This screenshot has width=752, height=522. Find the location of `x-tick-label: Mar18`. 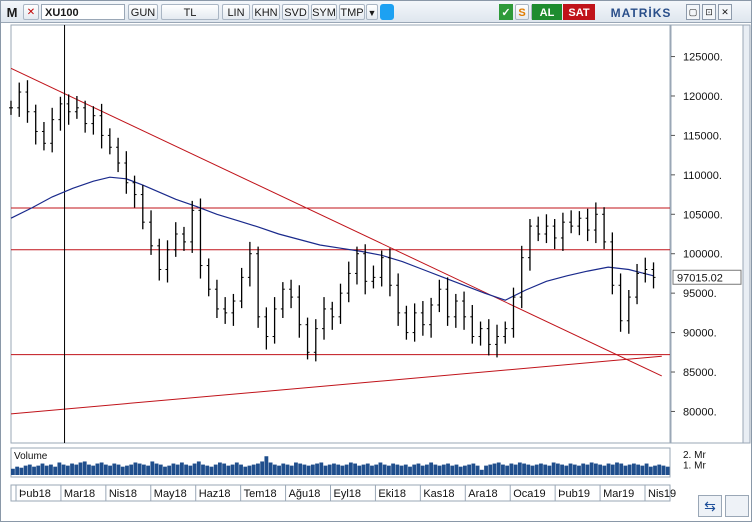

x-tick-label: Mar18 is located at coordinates (79, 494).